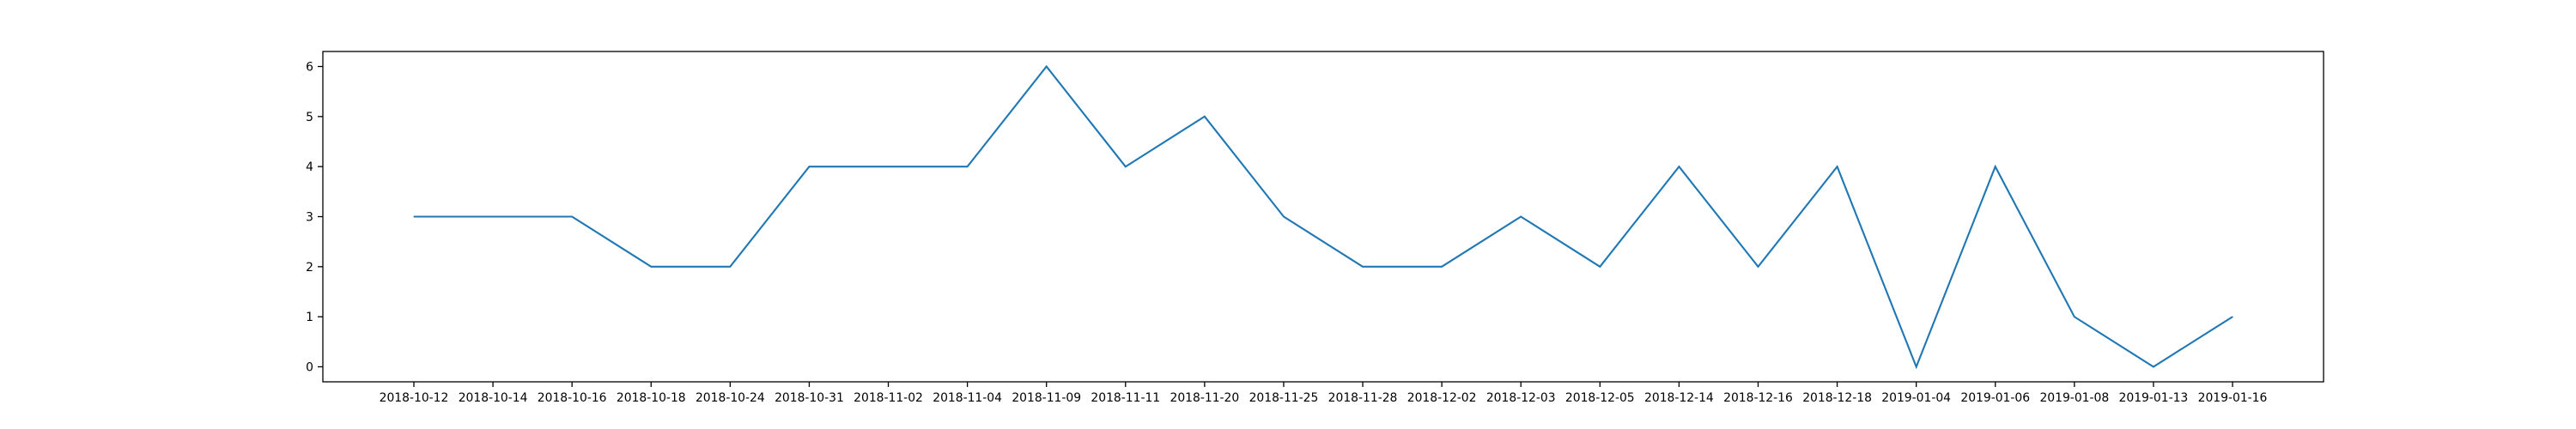 This screenshot has height=429, width=2576. Describe the element at coordinates (572, 398) in the screenshot. I see `x-tick-label: 2018-10-16` at that location.